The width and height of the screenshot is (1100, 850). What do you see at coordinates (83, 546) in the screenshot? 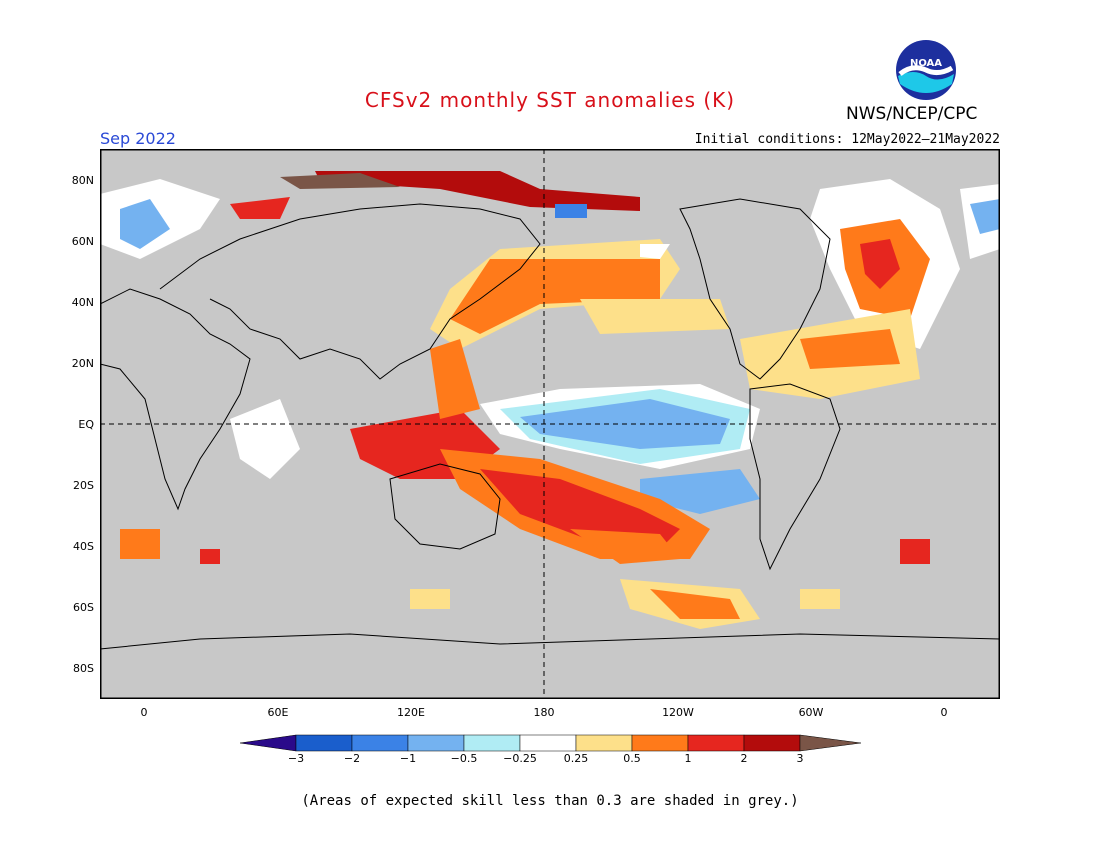
I see `lat-label-40s: 40S` at bounding box center [83, 546].